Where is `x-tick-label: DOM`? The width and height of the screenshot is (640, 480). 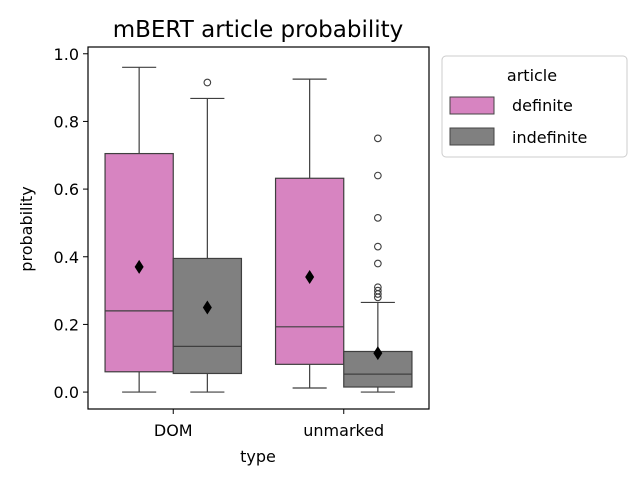 x-tick-label: DOM is located at coordinates (173, 430).